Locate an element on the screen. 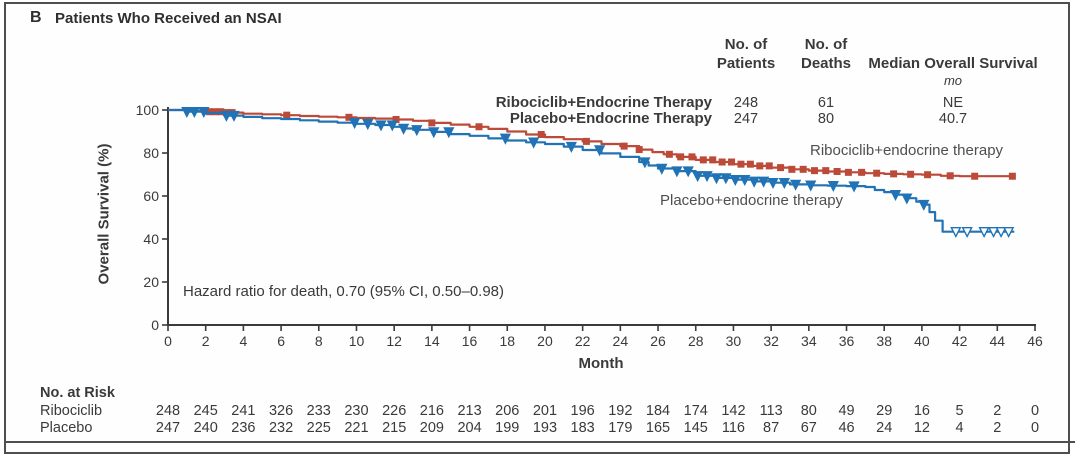  risk-count: 226 is located at coordinates (394, 411).